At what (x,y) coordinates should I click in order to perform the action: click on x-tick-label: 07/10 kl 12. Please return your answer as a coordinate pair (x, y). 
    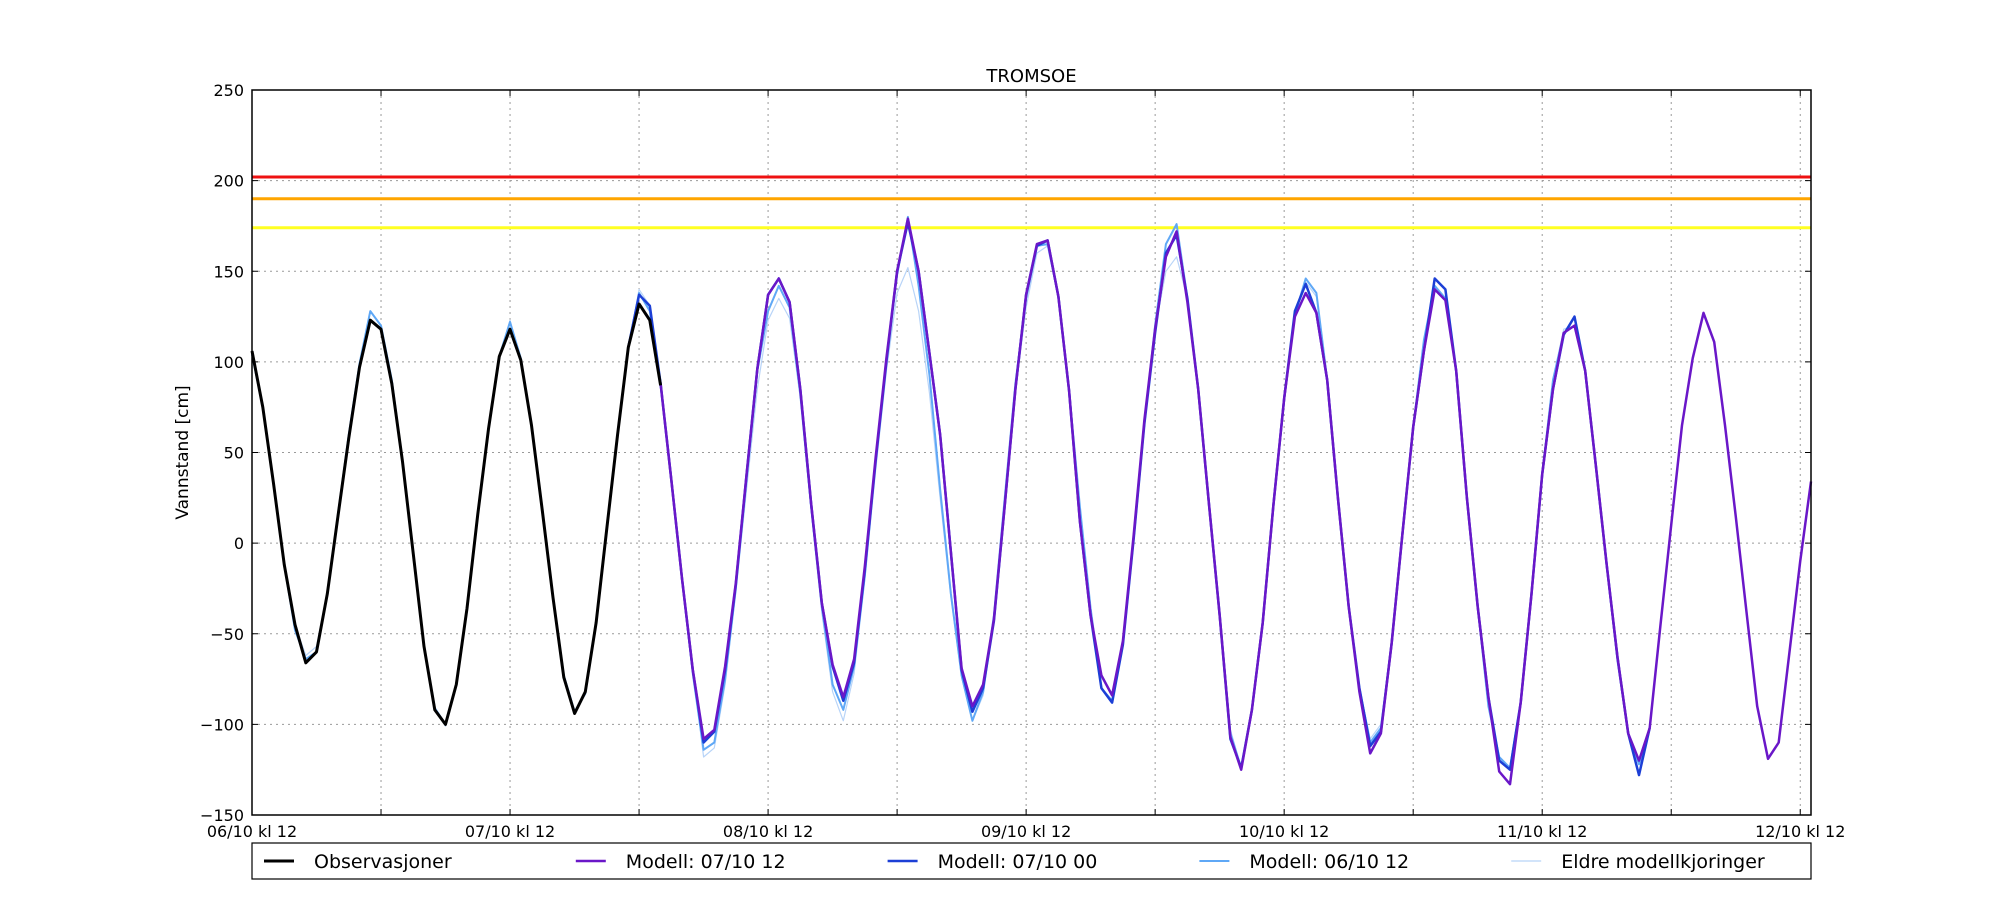
    Looking at the image, I should click on (510, 831).